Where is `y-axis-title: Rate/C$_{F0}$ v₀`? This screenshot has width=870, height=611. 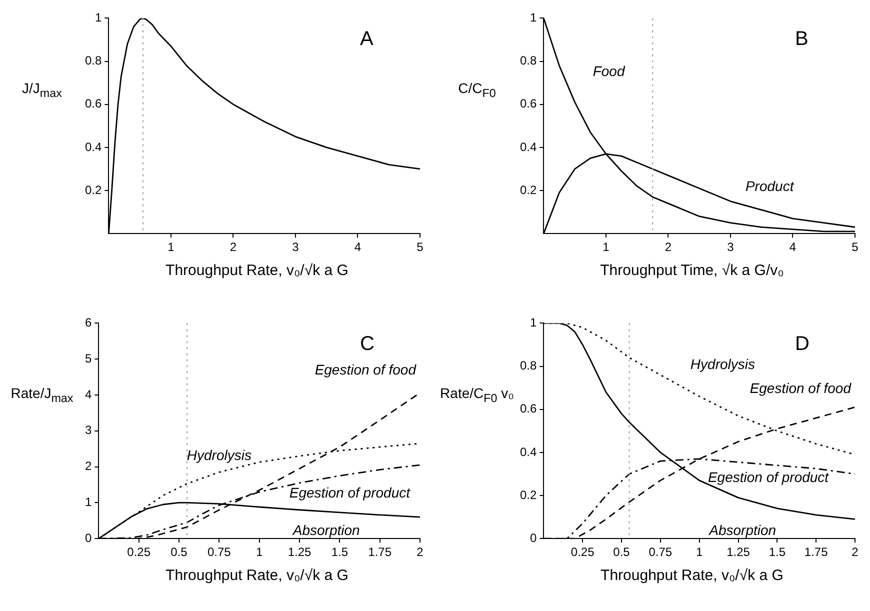 y-axis-title: Rate/C$_{F0}$ v₀ is located at coordinates (477, 395).